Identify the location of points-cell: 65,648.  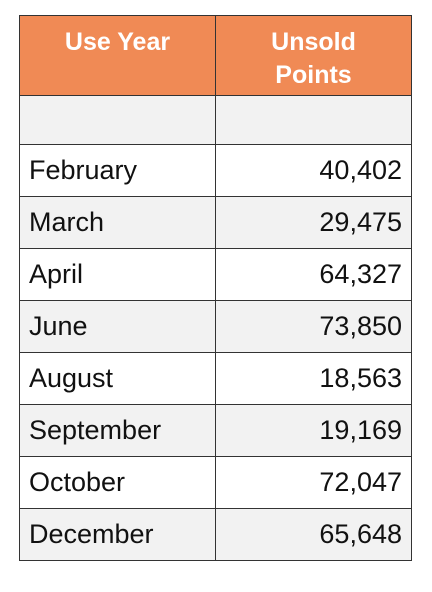
(313, 534).